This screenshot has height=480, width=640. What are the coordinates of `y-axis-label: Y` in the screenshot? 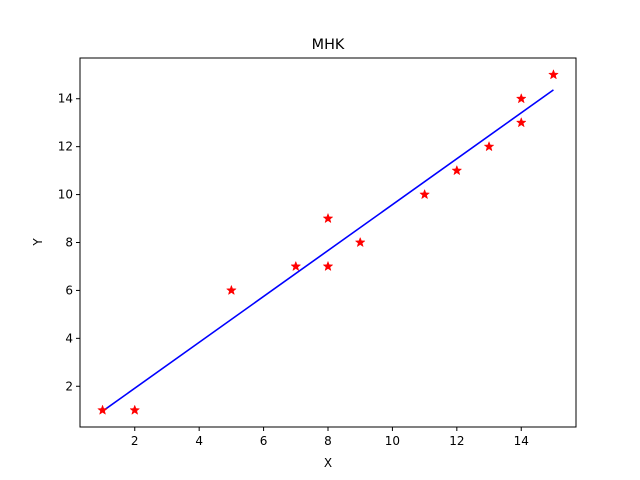 It's located at (38, 242).